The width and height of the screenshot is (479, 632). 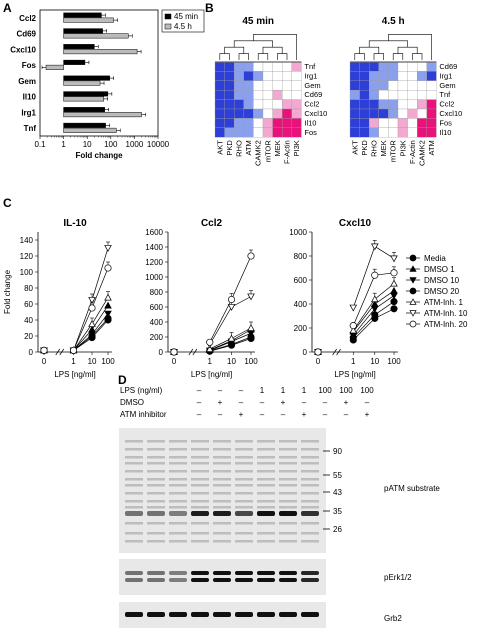 What do you see at coordinates (412, 488) in the screenshot?
I see `blot-panel-label: pATM substrate` at bounding box center [412, 488].